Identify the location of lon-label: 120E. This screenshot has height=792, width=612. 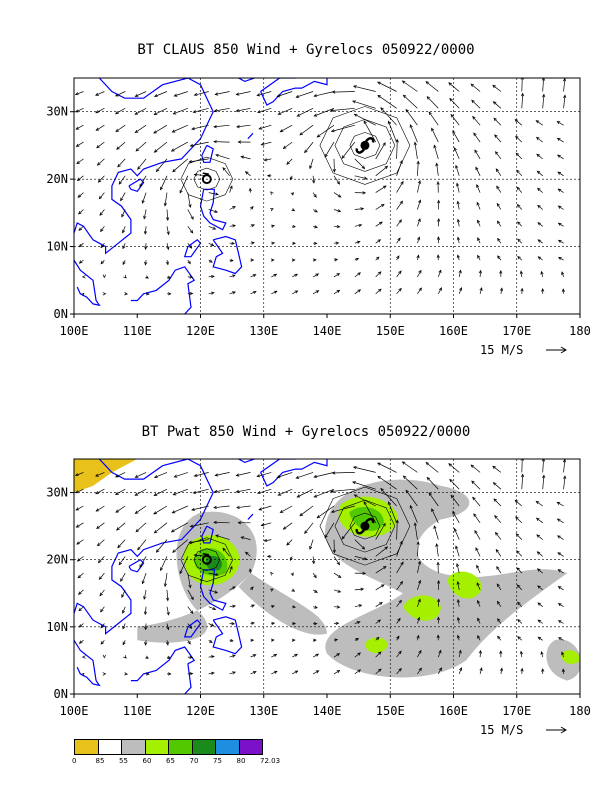
(200, 331).